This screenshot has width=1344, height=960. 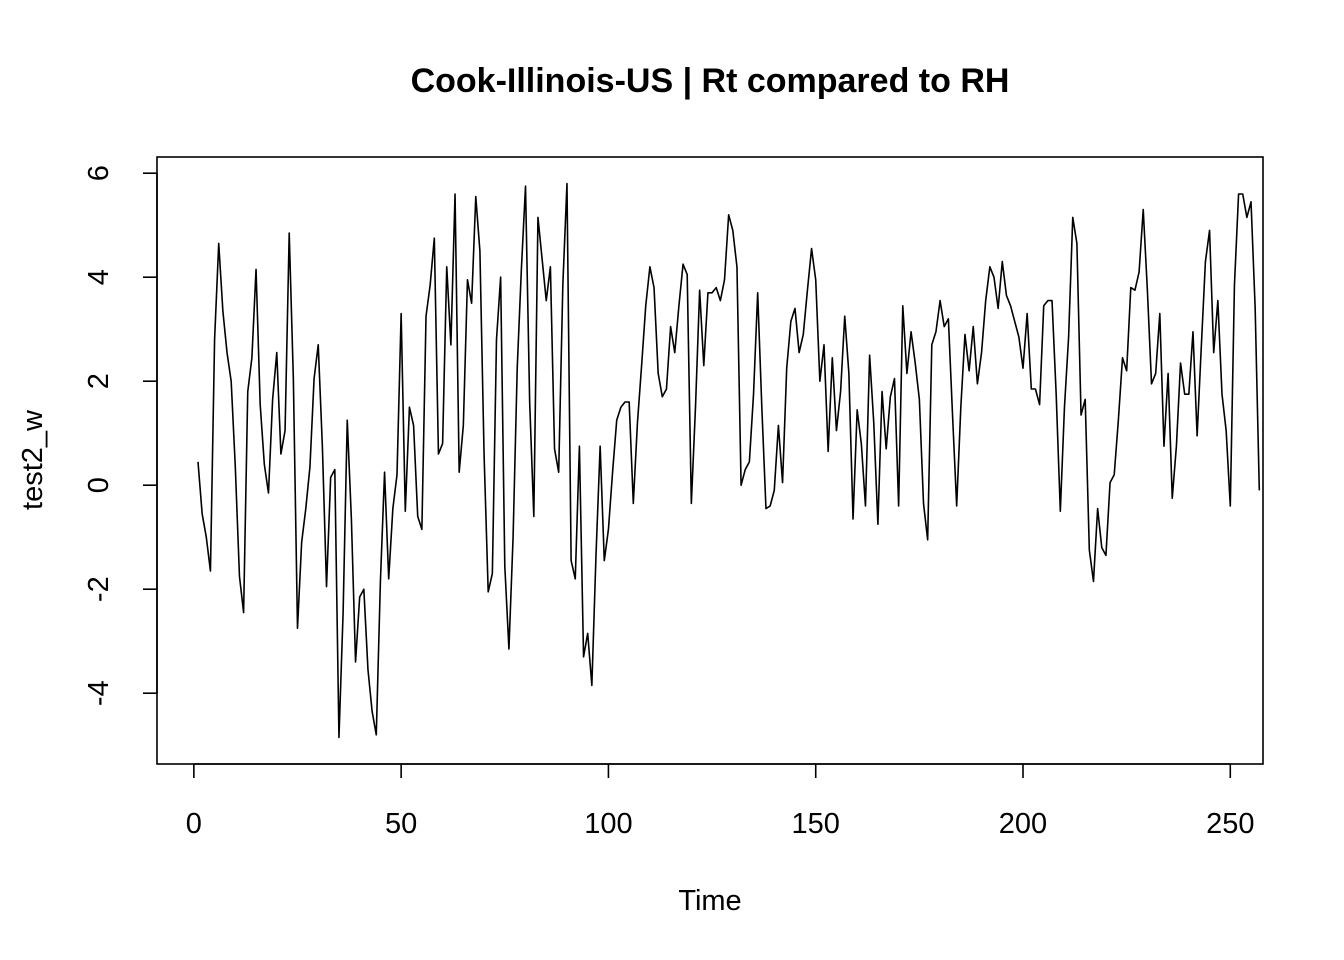 What do you see at coordinates (99, 693) in the screenshot?
I see `y-tick-label: -4` at bounding box center [99, 693].